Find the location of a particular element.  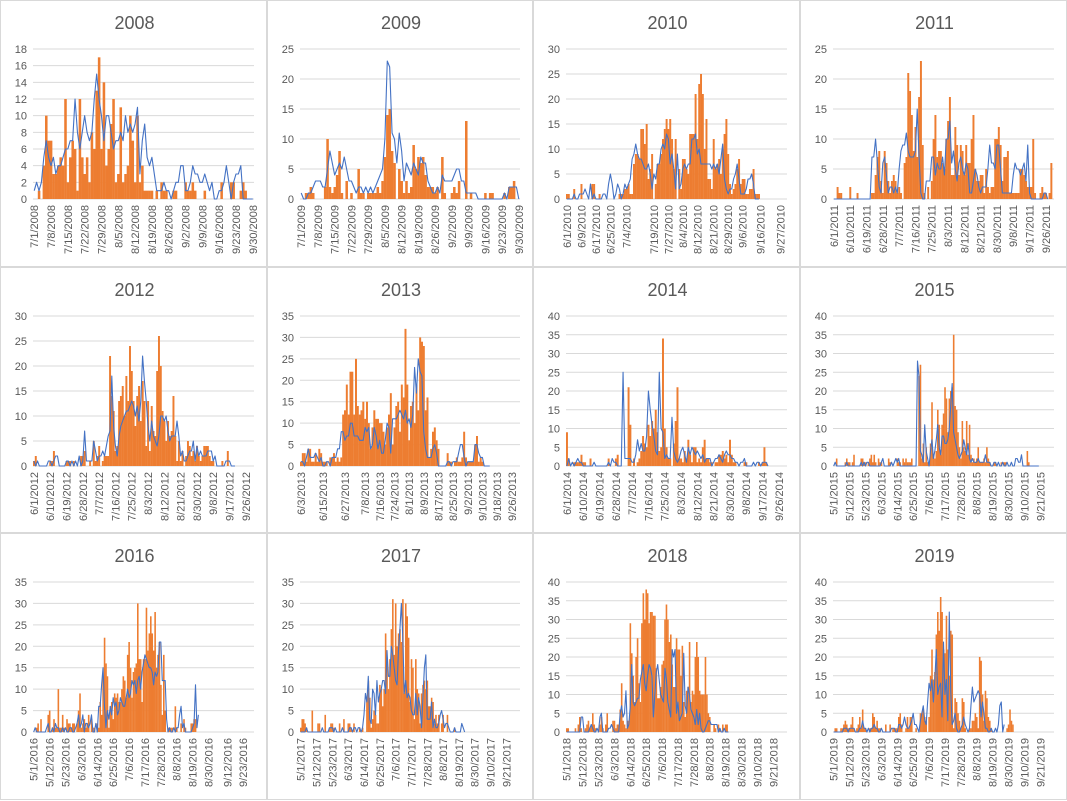

x-tick-label: 9/2/2013 is located at coordinates (469, 493).